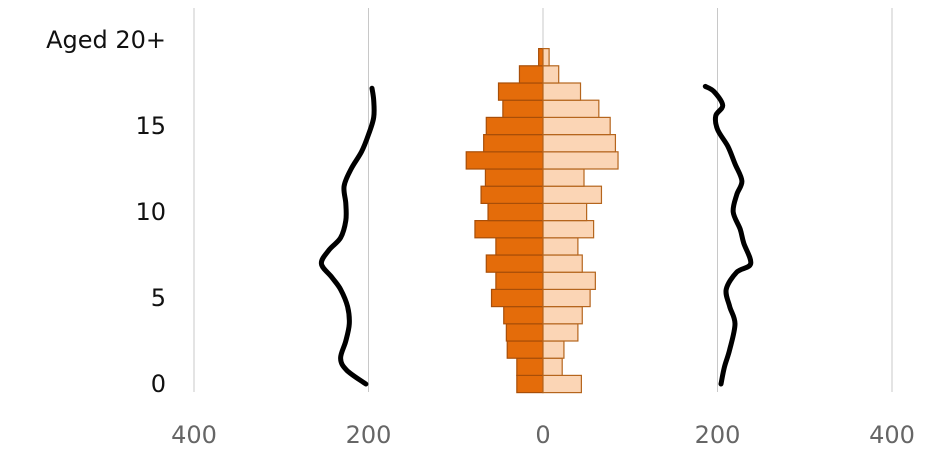 The image size is (948, 450). I want to click on x-tick-label-0: 400, so click(194, 435).